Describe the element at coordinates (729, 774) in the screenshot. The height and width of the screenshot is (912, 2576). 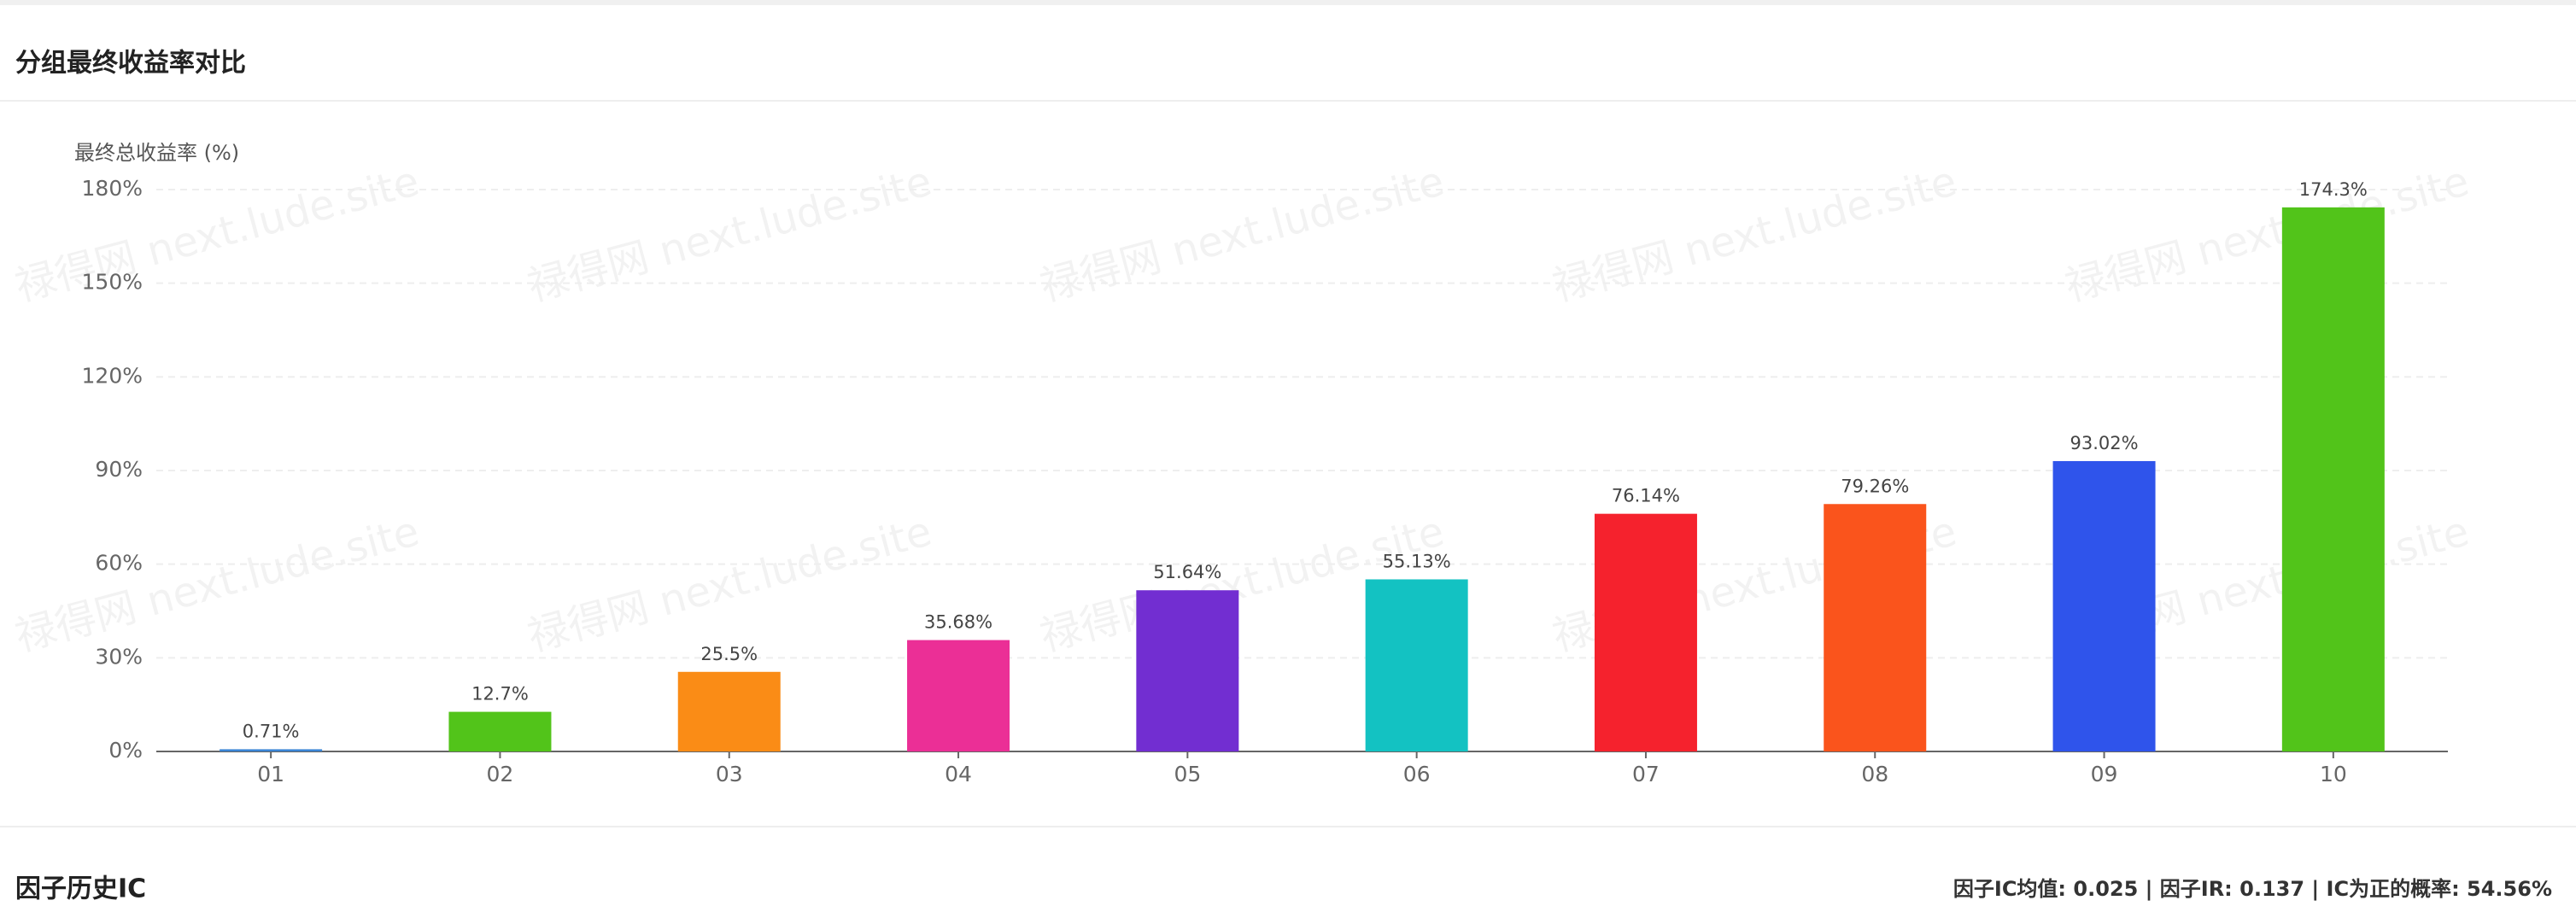
I see `x-tick-label: 03` at that location.